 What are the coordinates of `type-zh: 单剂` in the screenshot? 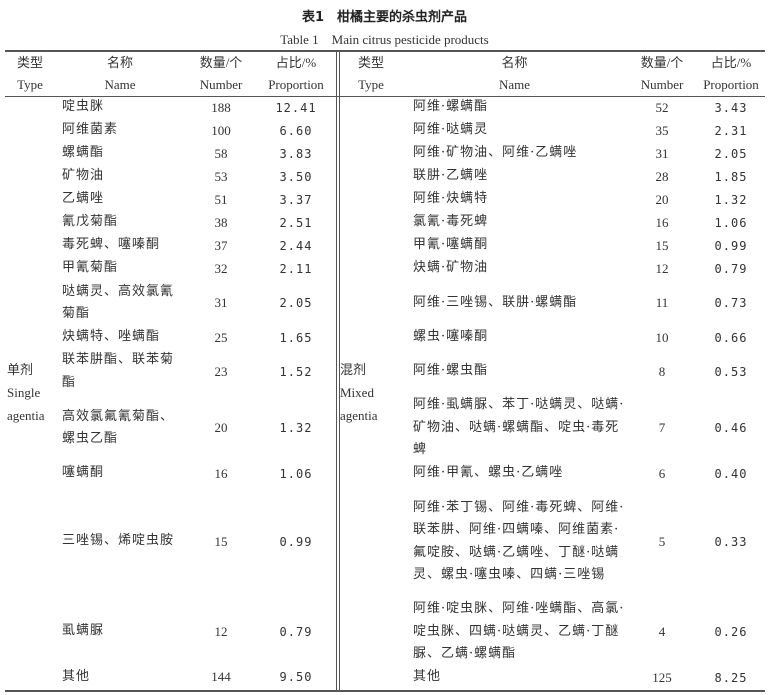 It's located at (20, 369).